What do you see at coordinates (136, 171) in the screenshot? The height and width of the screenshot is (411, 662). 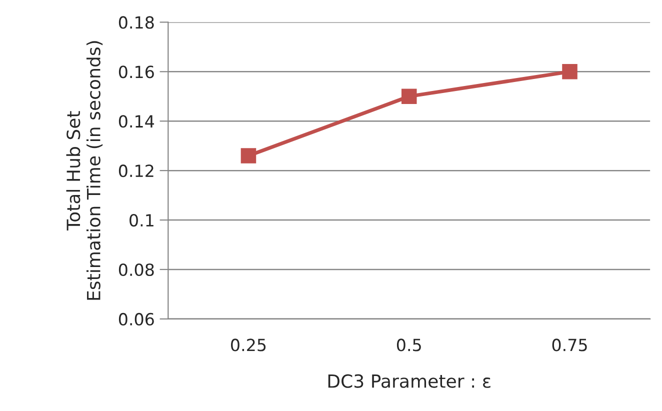 I see `y-tick-label: 0.12` at bounding box center [136, 171].